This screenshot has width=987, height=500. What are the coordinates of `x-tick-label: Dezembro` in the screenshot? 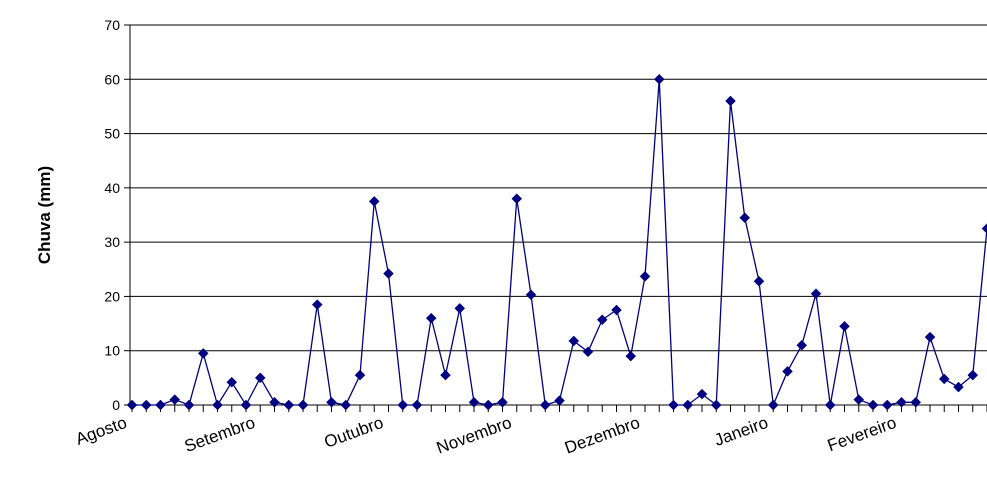 It's located at (602, 435).